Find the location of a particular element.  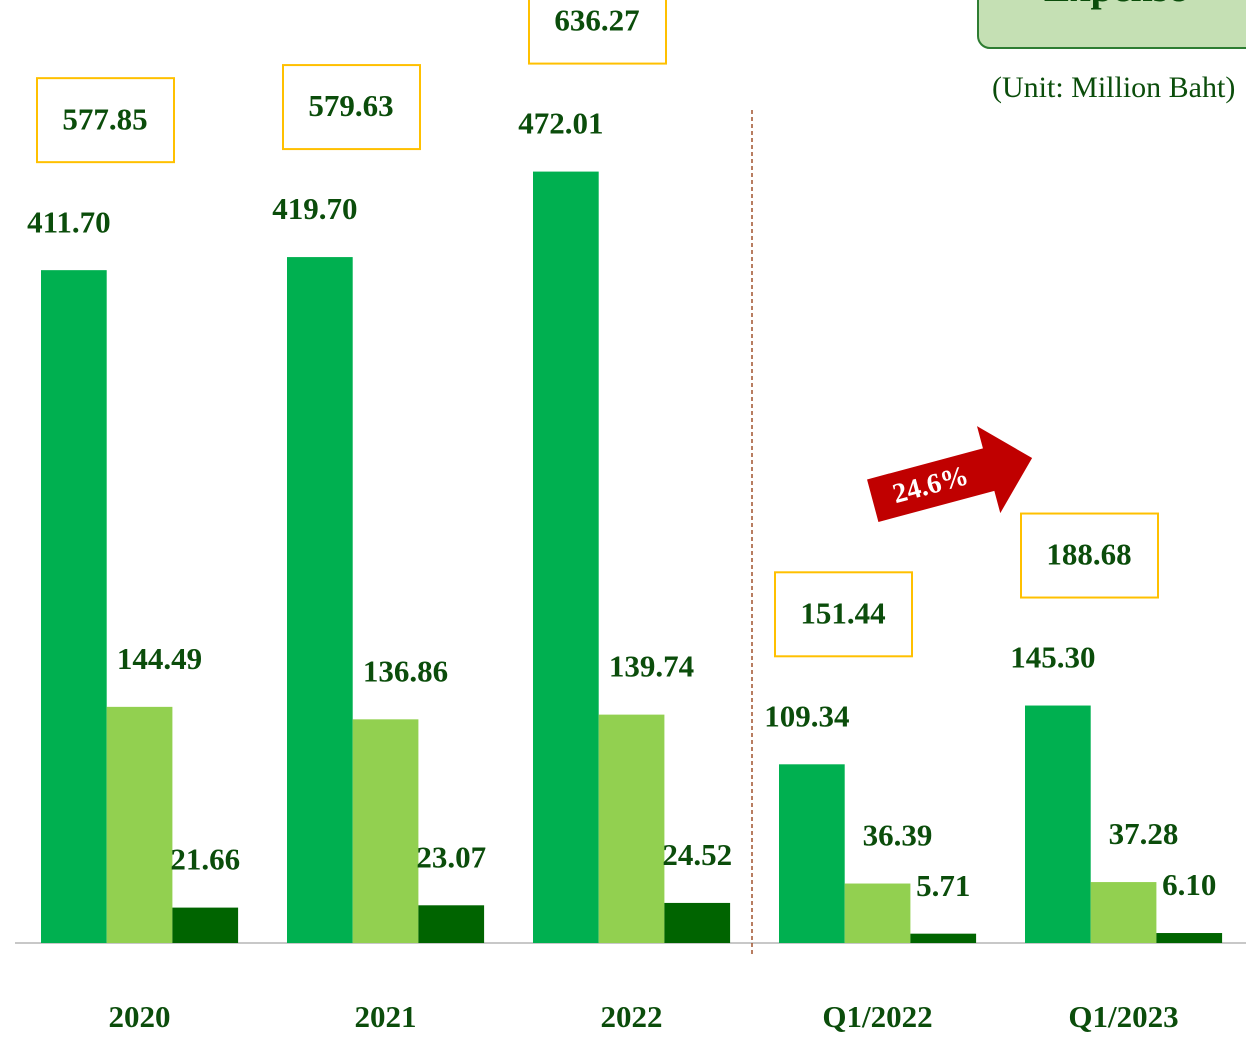

x-tick-label: 2020 is located at coordinates (140, 1016).